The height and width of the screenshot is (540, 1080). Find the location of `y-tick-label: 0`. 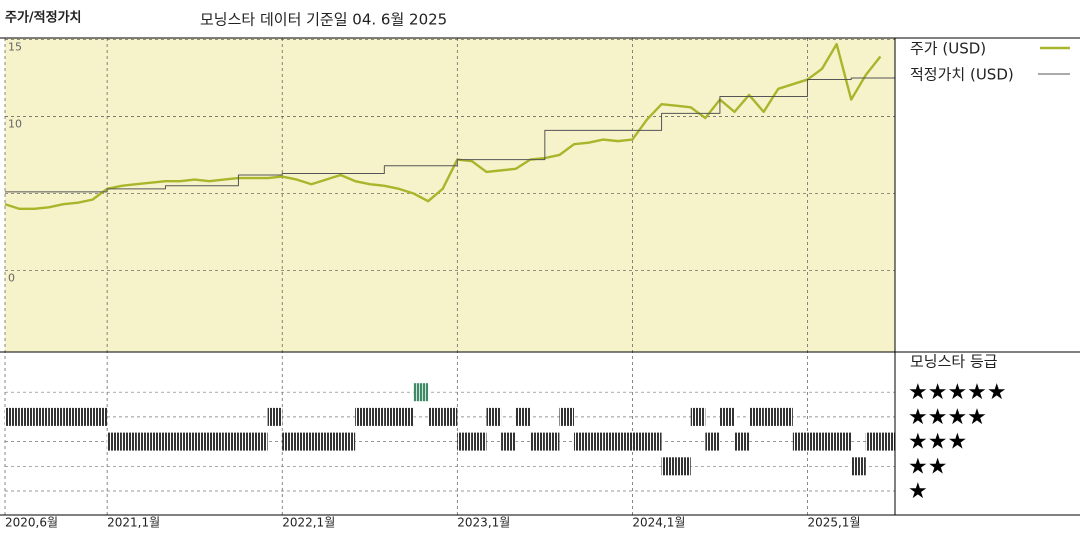

y-tick-label: 0 is located at coordinates (11, 277).